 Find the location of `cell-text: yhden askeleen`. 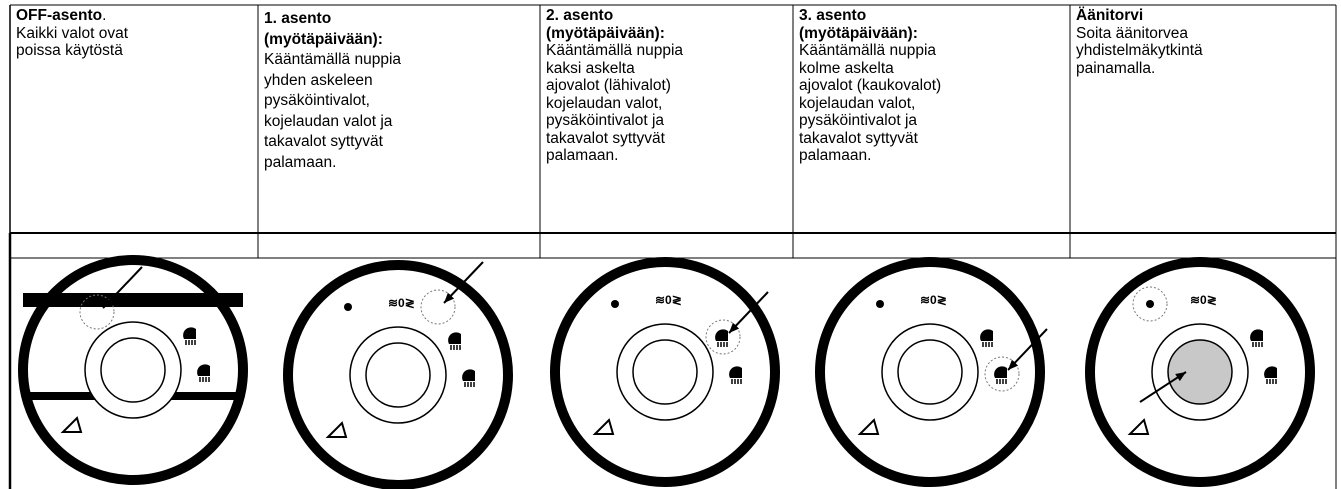

cell-text: yhden askeleen is located at coordinates (318, 80).